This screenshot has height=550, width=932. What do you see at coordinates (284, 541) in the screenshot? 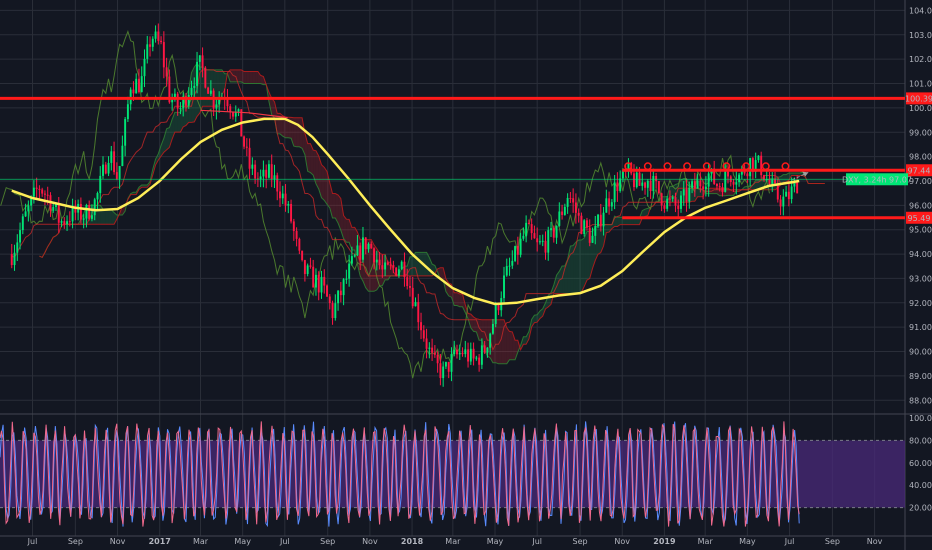
I see `x-tick-label-6: Jul` at bounding box center [284, 541].